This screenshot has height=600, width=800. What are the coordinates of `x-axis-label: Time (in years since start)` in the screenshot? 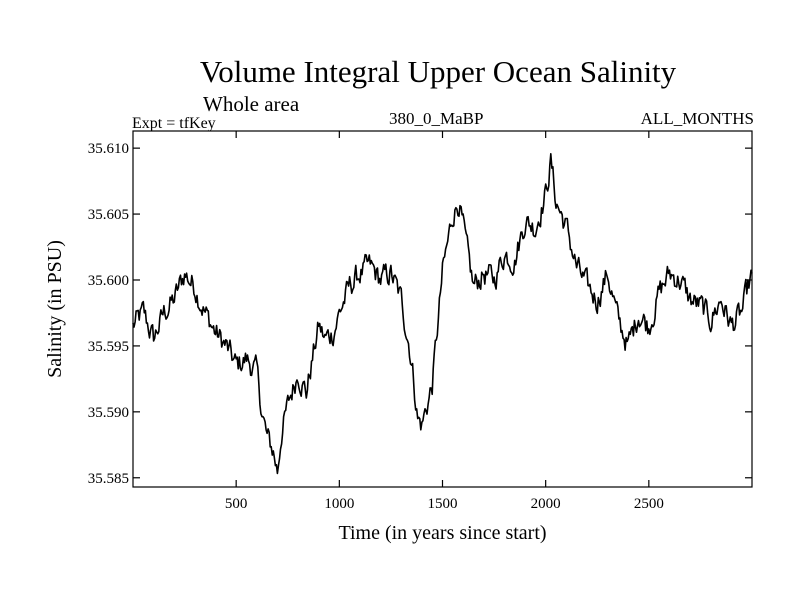 It's located at (442, 533).